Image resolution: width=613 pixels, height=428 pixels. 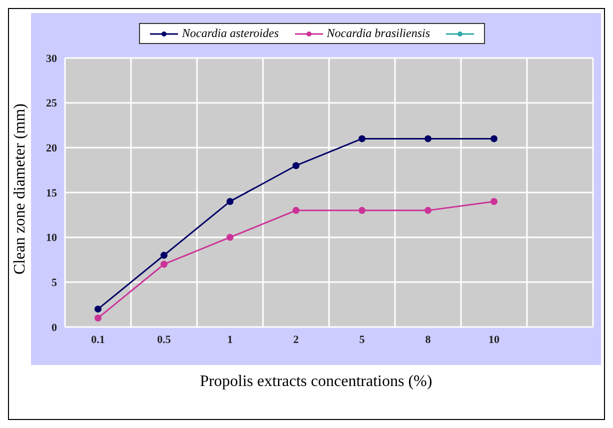 What do you see at coordinates (52, 238) in the screenshot?
I see `y-tick-label: 10` at bounding box center [52, 238].